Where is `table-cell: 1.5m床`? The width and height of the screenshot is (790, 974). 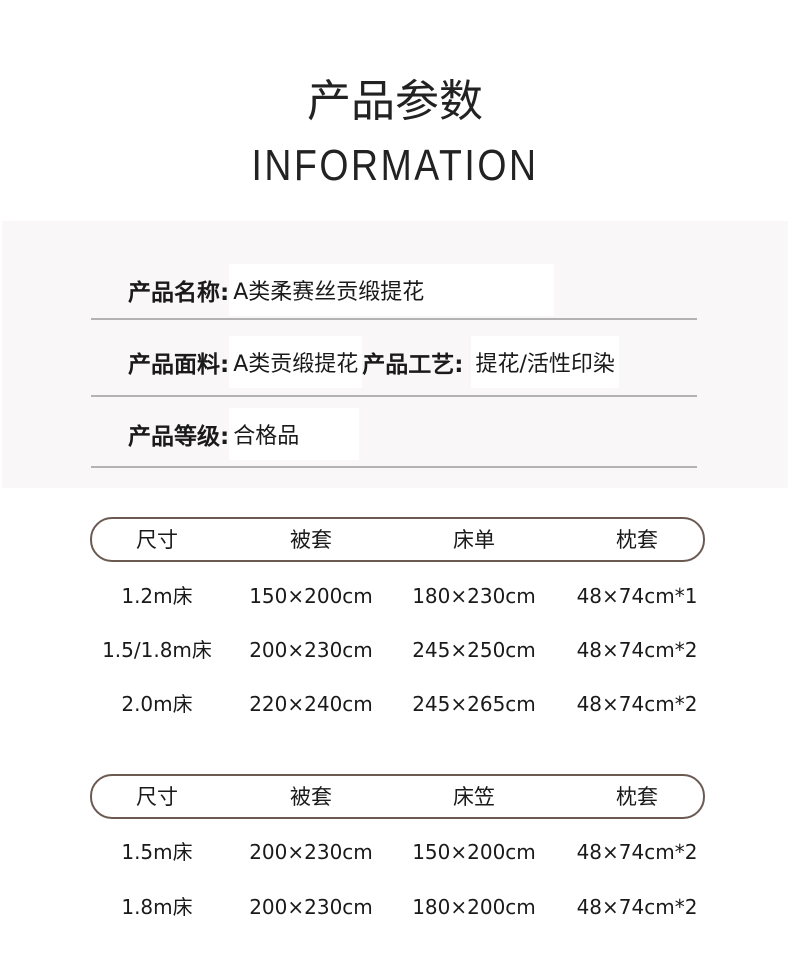 table-cell: 1.5m床 is located at coordinates (157, 852).